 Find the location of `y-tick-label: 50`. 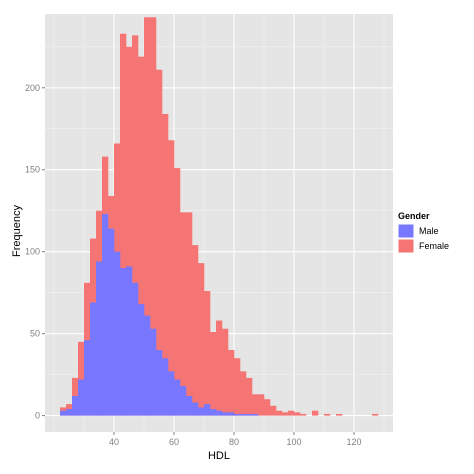

y-tick-label: 50 is located at coordinates (35, 334).